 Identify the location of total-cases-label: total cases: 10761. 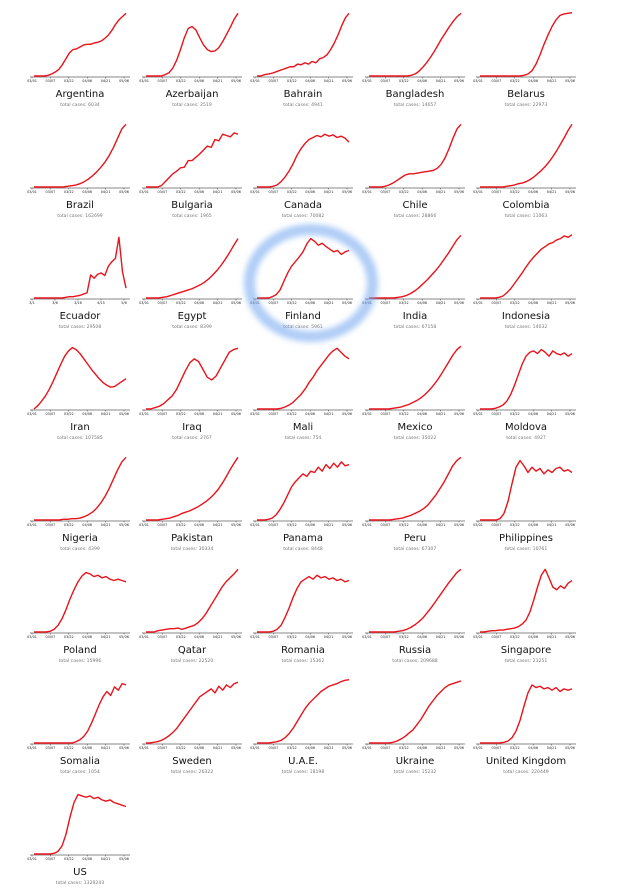
(526, 549).